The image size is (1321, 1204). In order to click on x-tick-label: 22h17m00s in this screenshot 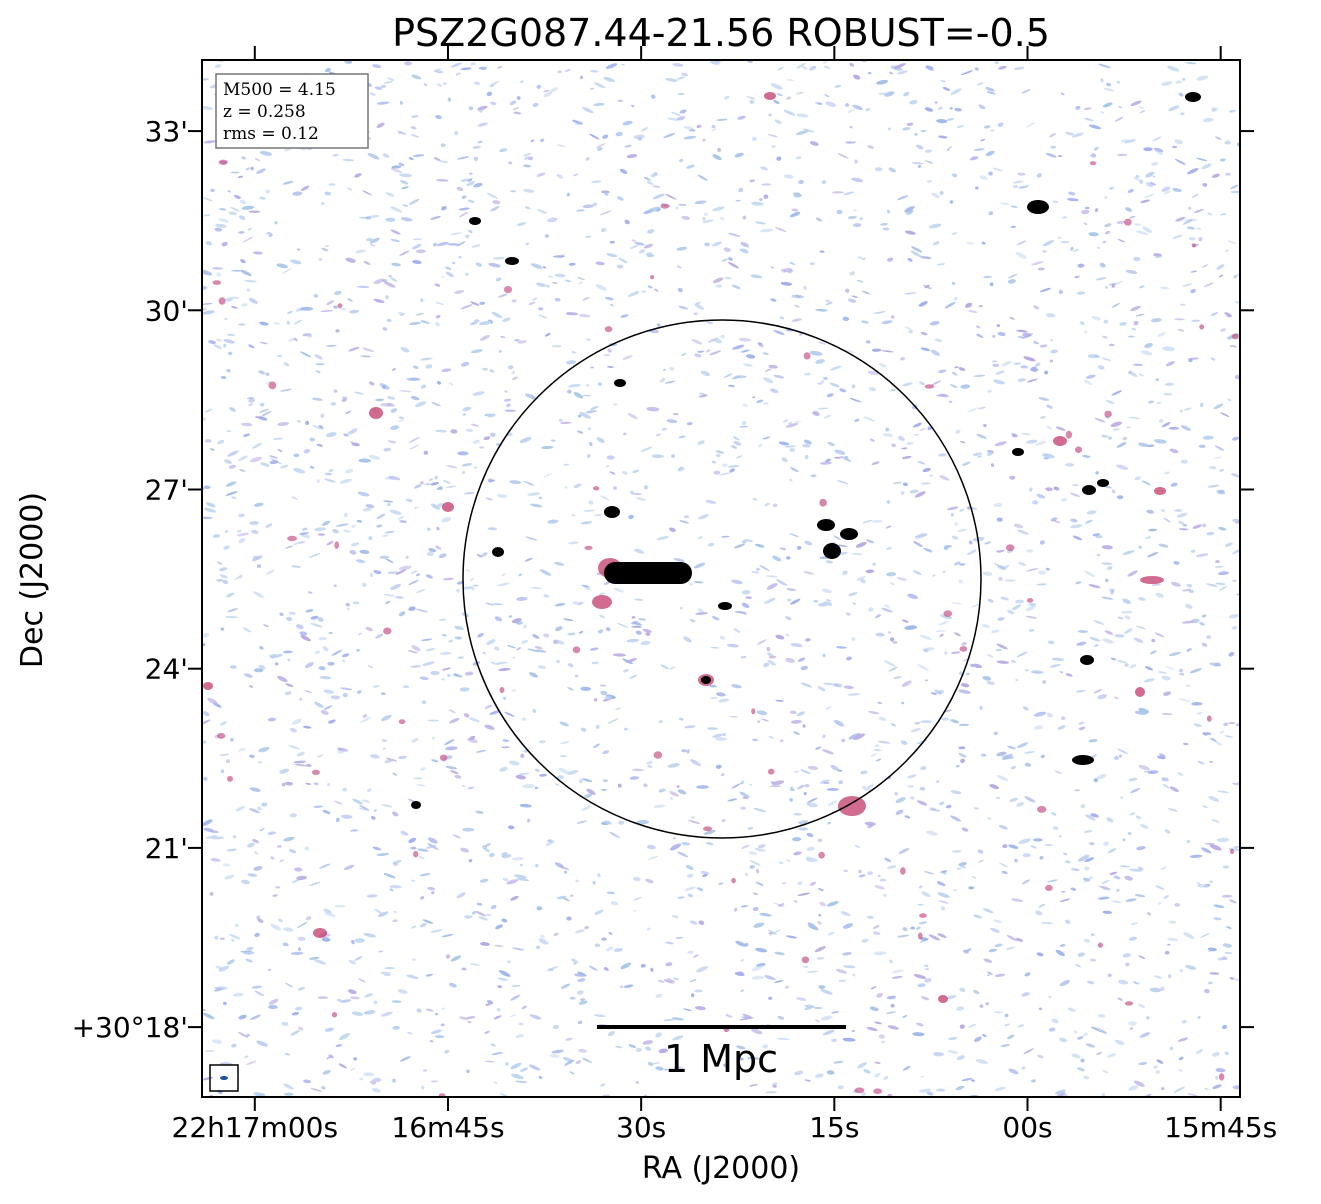, I will do `click(255, 1127)`.